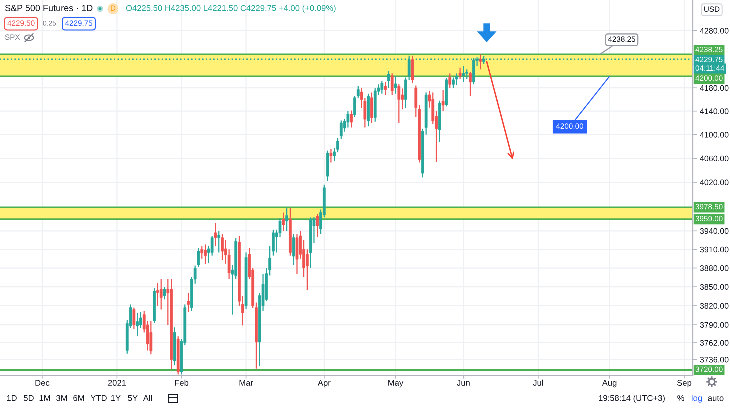 This screenshot has height=410, width=730. I want to click on x-tick-label: Feb, so click(182, 383).